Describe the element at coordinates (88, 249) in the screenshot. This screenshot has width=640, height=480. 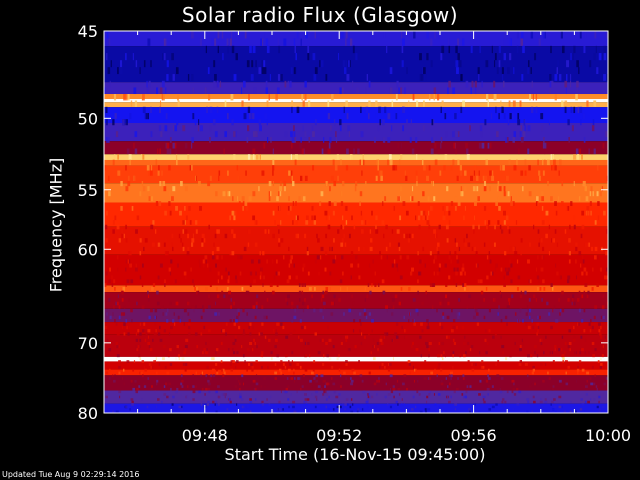
I see `y-tick-label: 60` at that location.